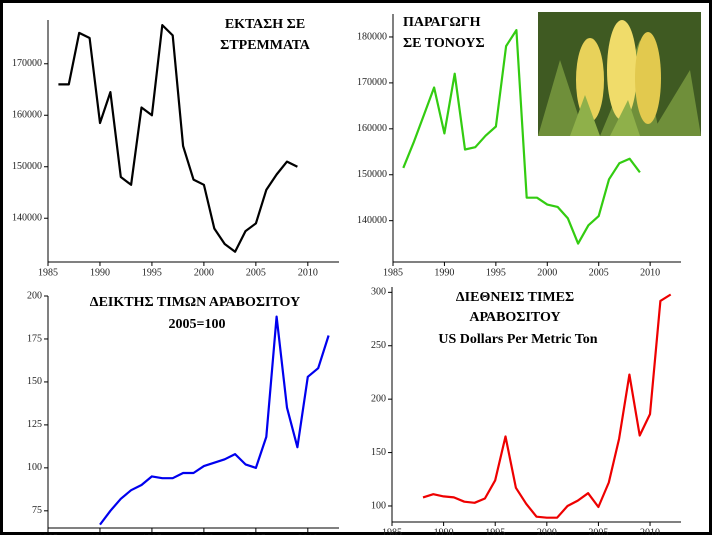  I want to click on chart-subtitle: 2005=100, so click(197, 324).